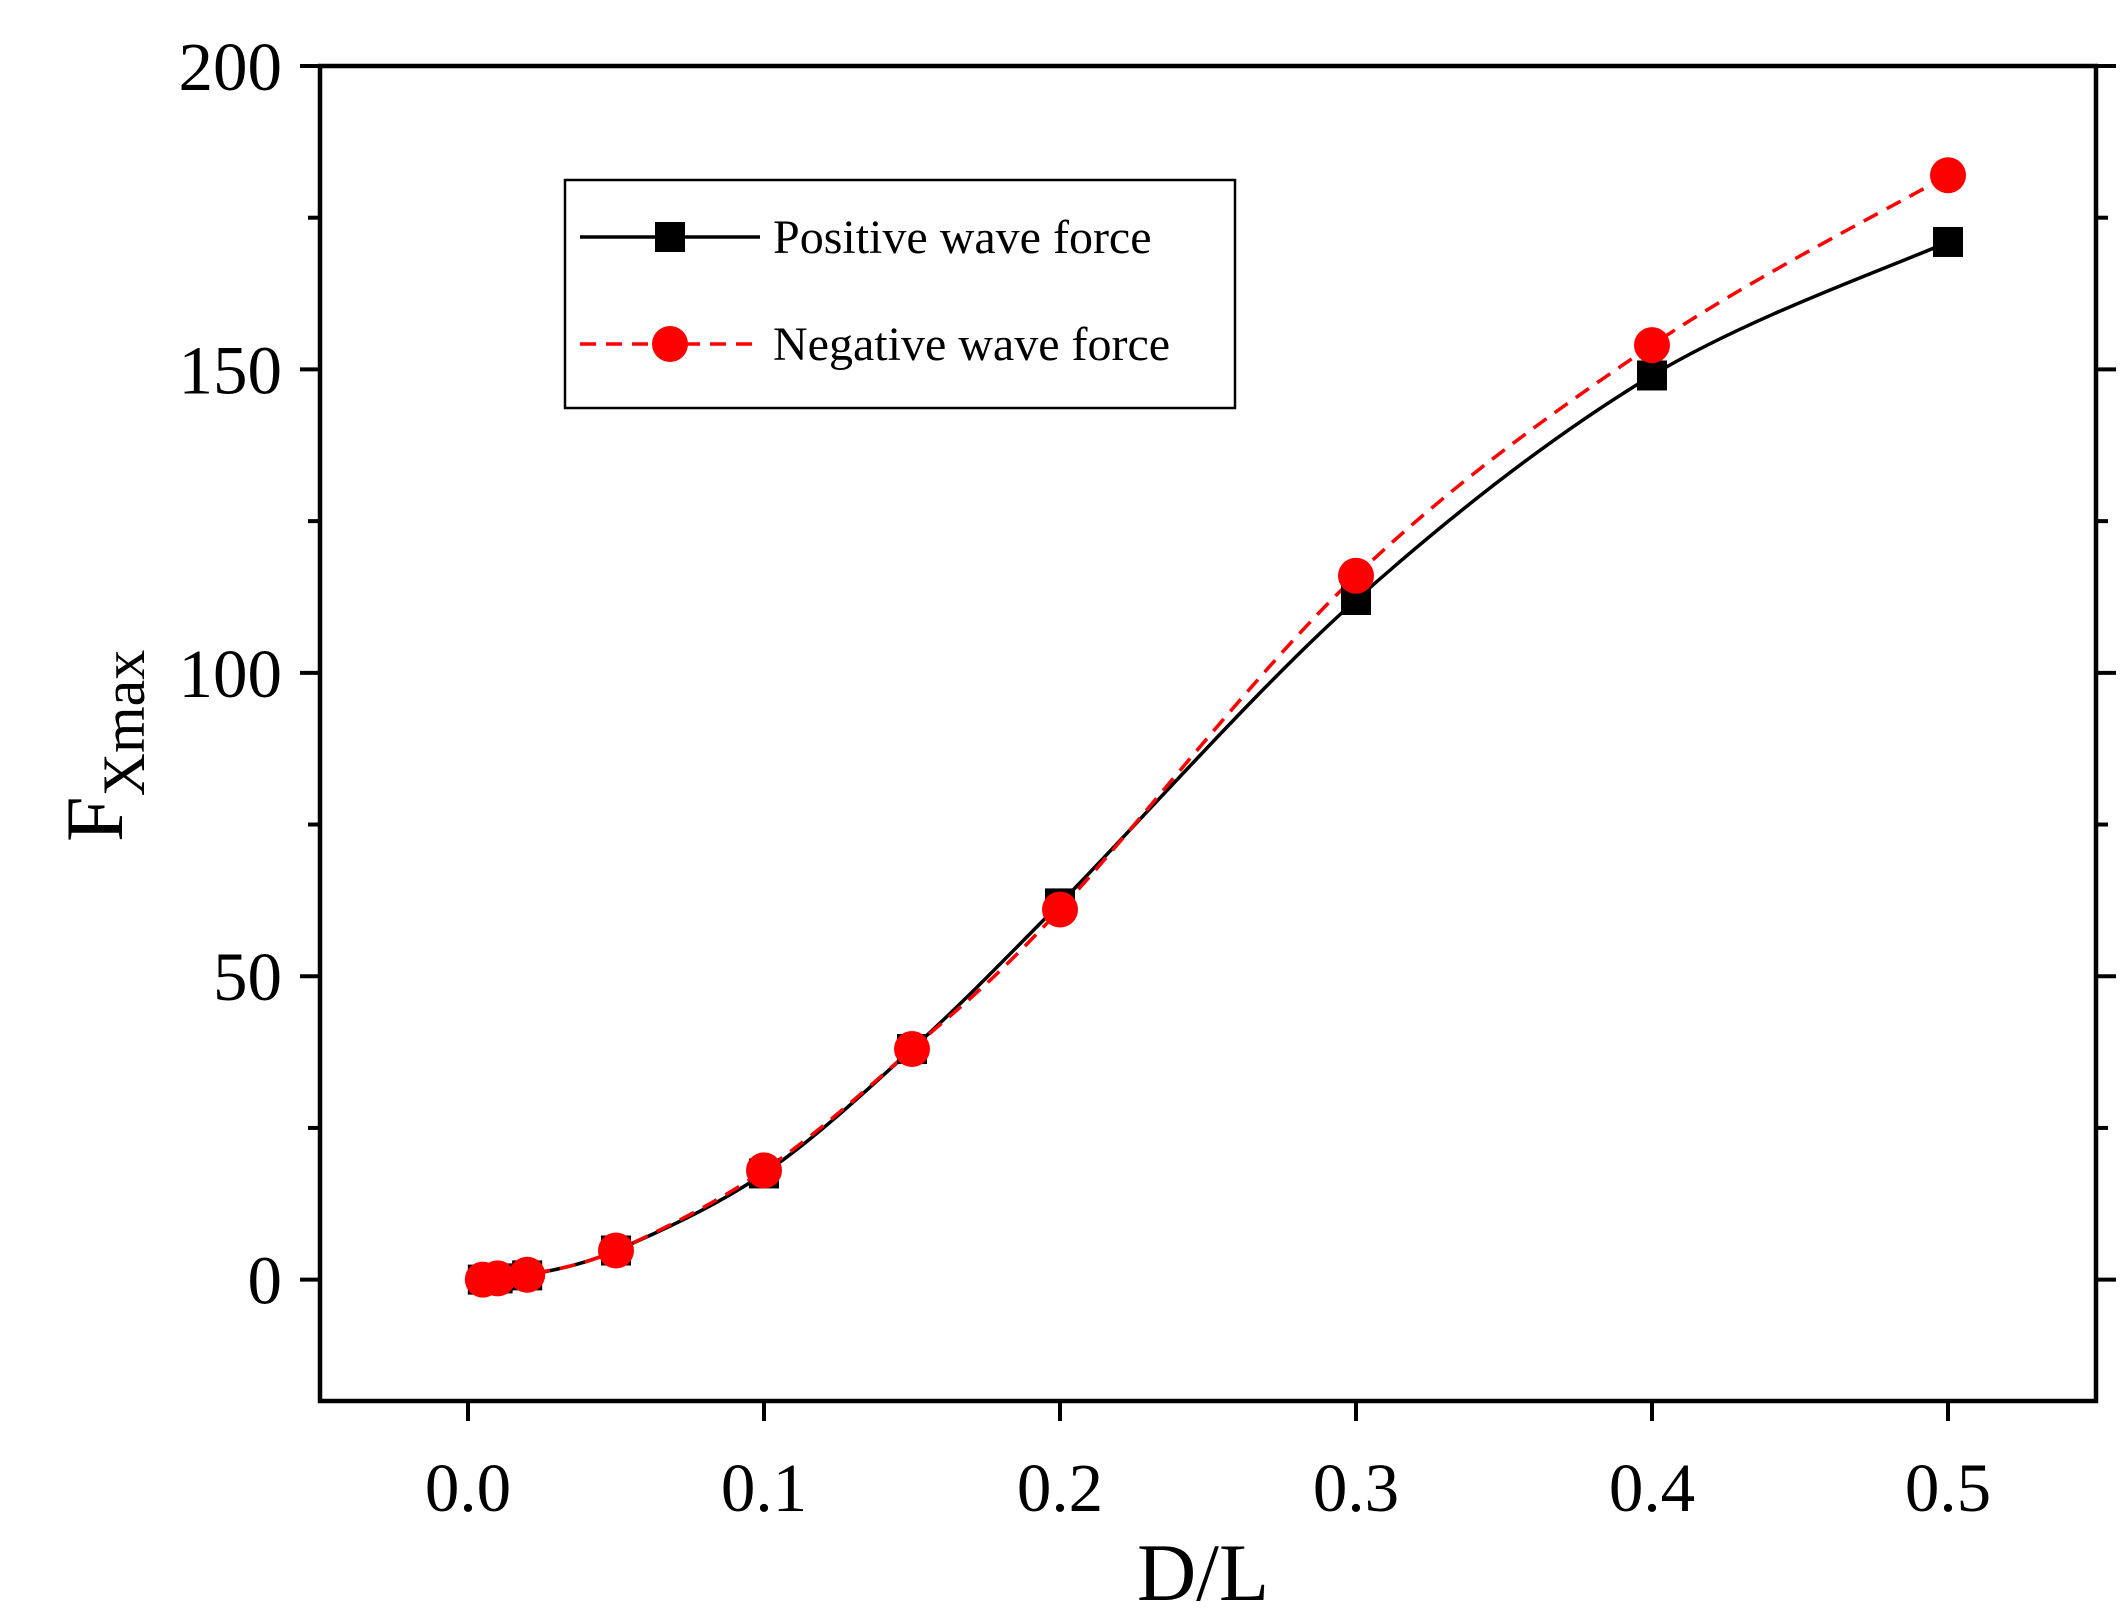  What do you see at coordinates (1652, 1488) in the screenshot?
I see `x-tick-label: 0.4` at bounding box center [1652, 1488].